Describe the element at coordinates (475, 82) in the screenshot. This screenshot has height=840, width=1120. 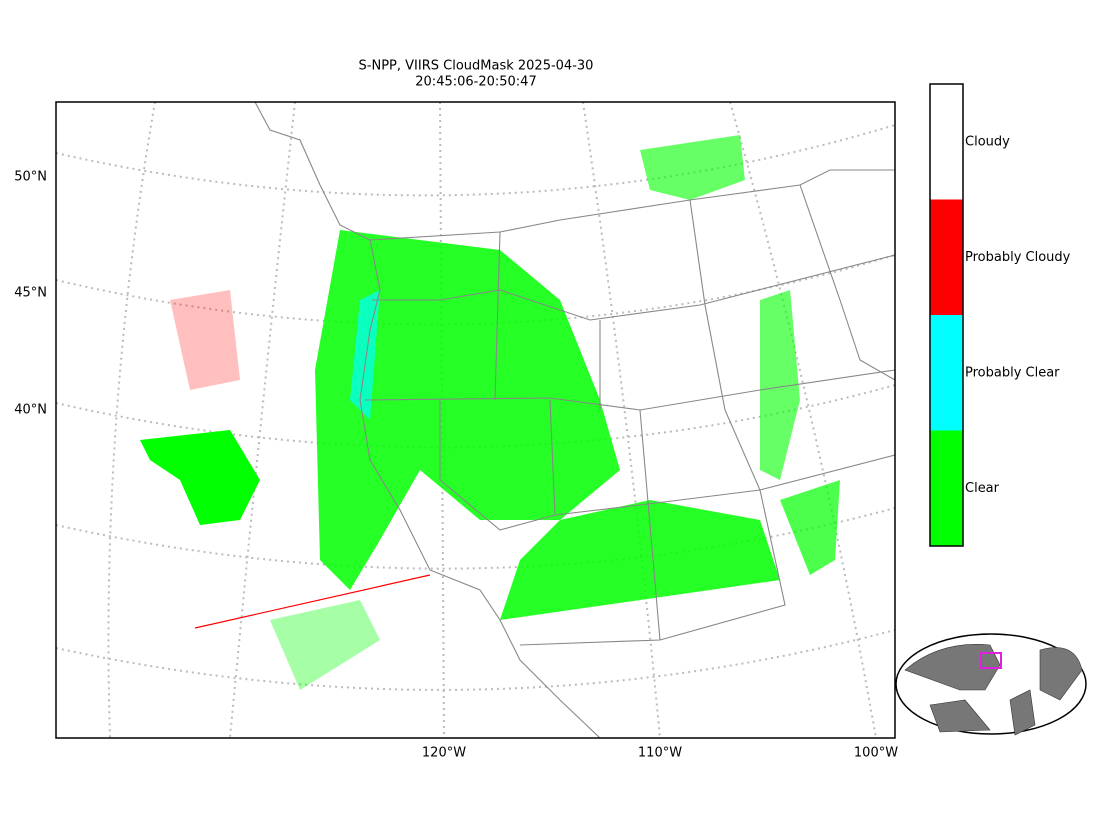
I see `subtitle: 20:45:06-20:50:47` at that location.